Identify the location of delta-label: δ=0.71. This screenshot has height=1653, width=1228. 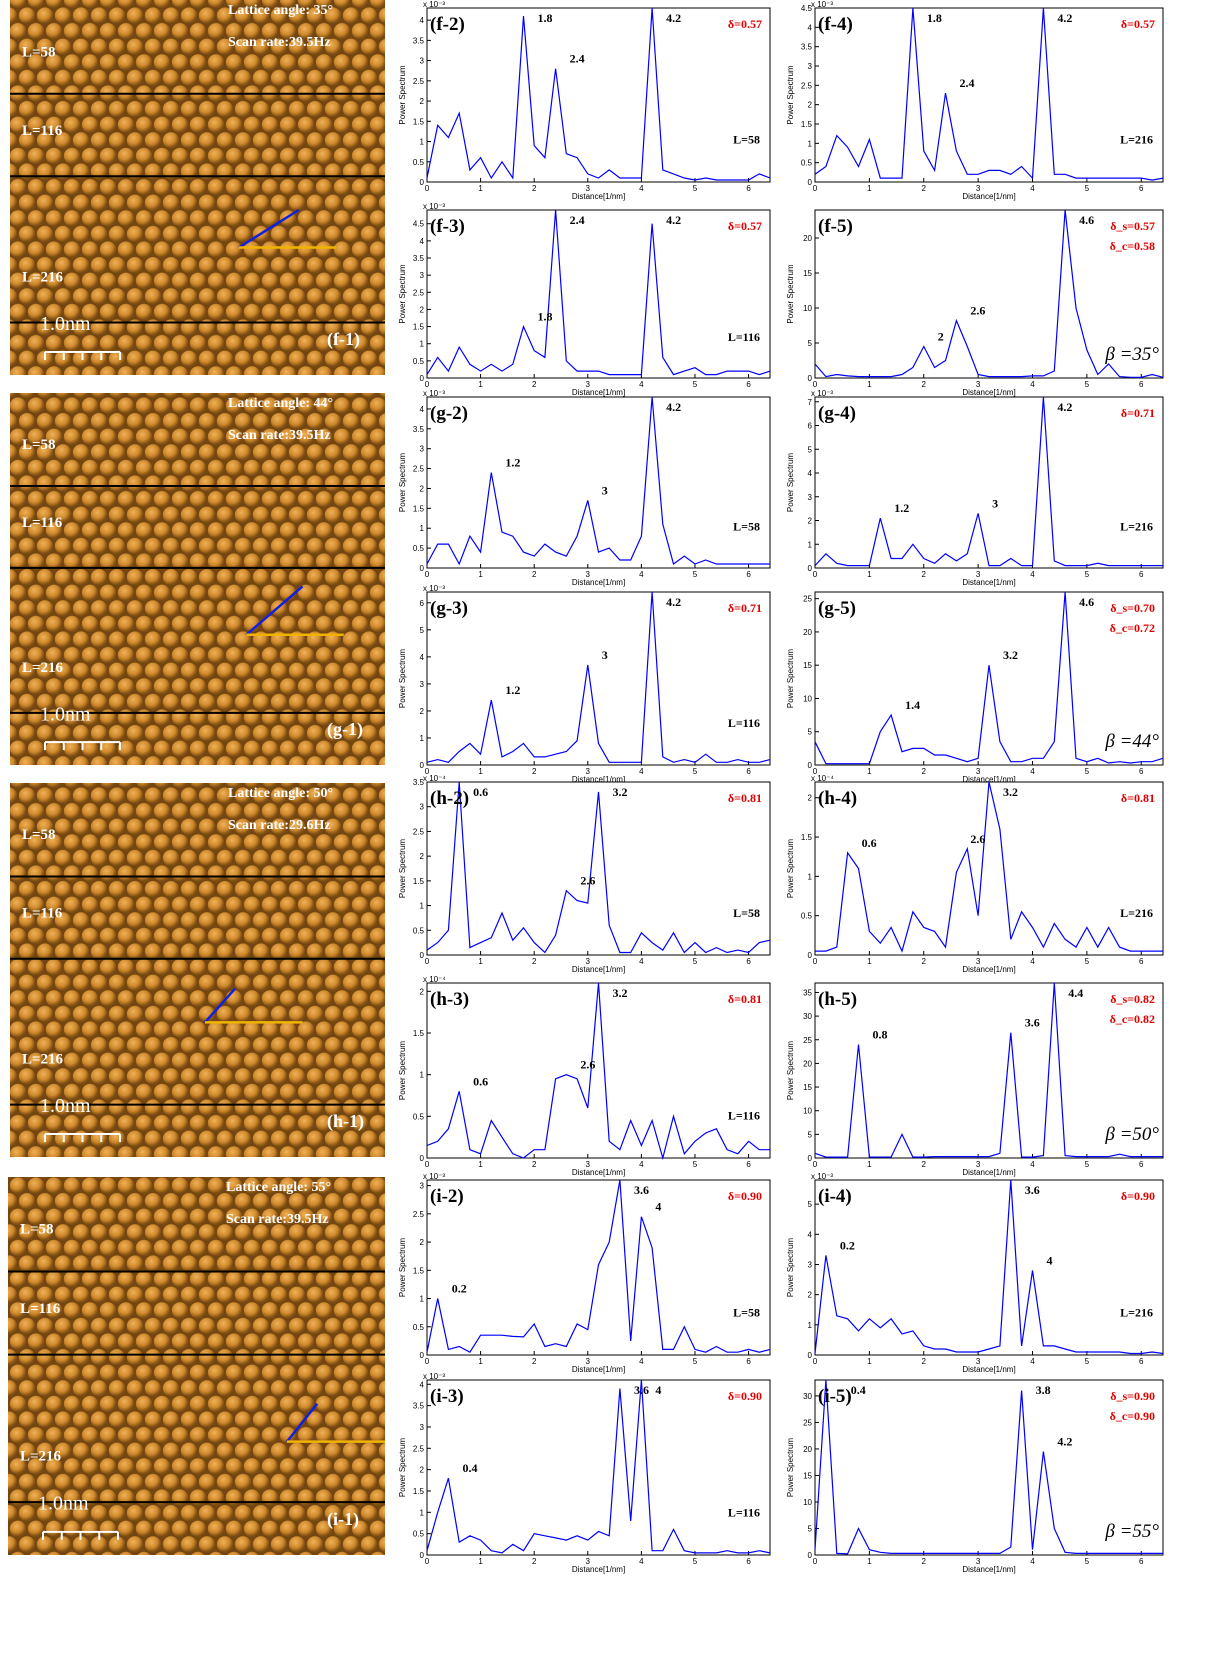
(745, 608).